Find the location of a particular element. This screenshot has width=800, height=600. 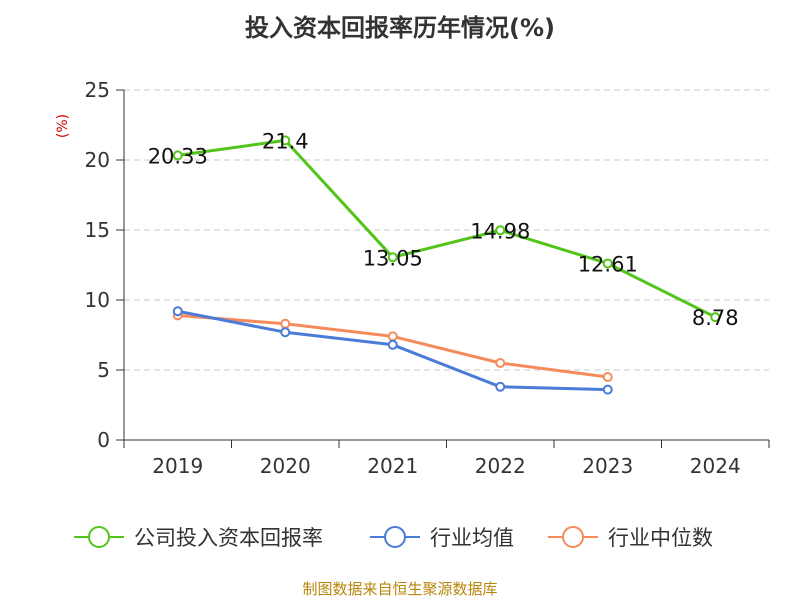

legend-label: 公司投入资本回报率 is located at coordinates (228, 538).